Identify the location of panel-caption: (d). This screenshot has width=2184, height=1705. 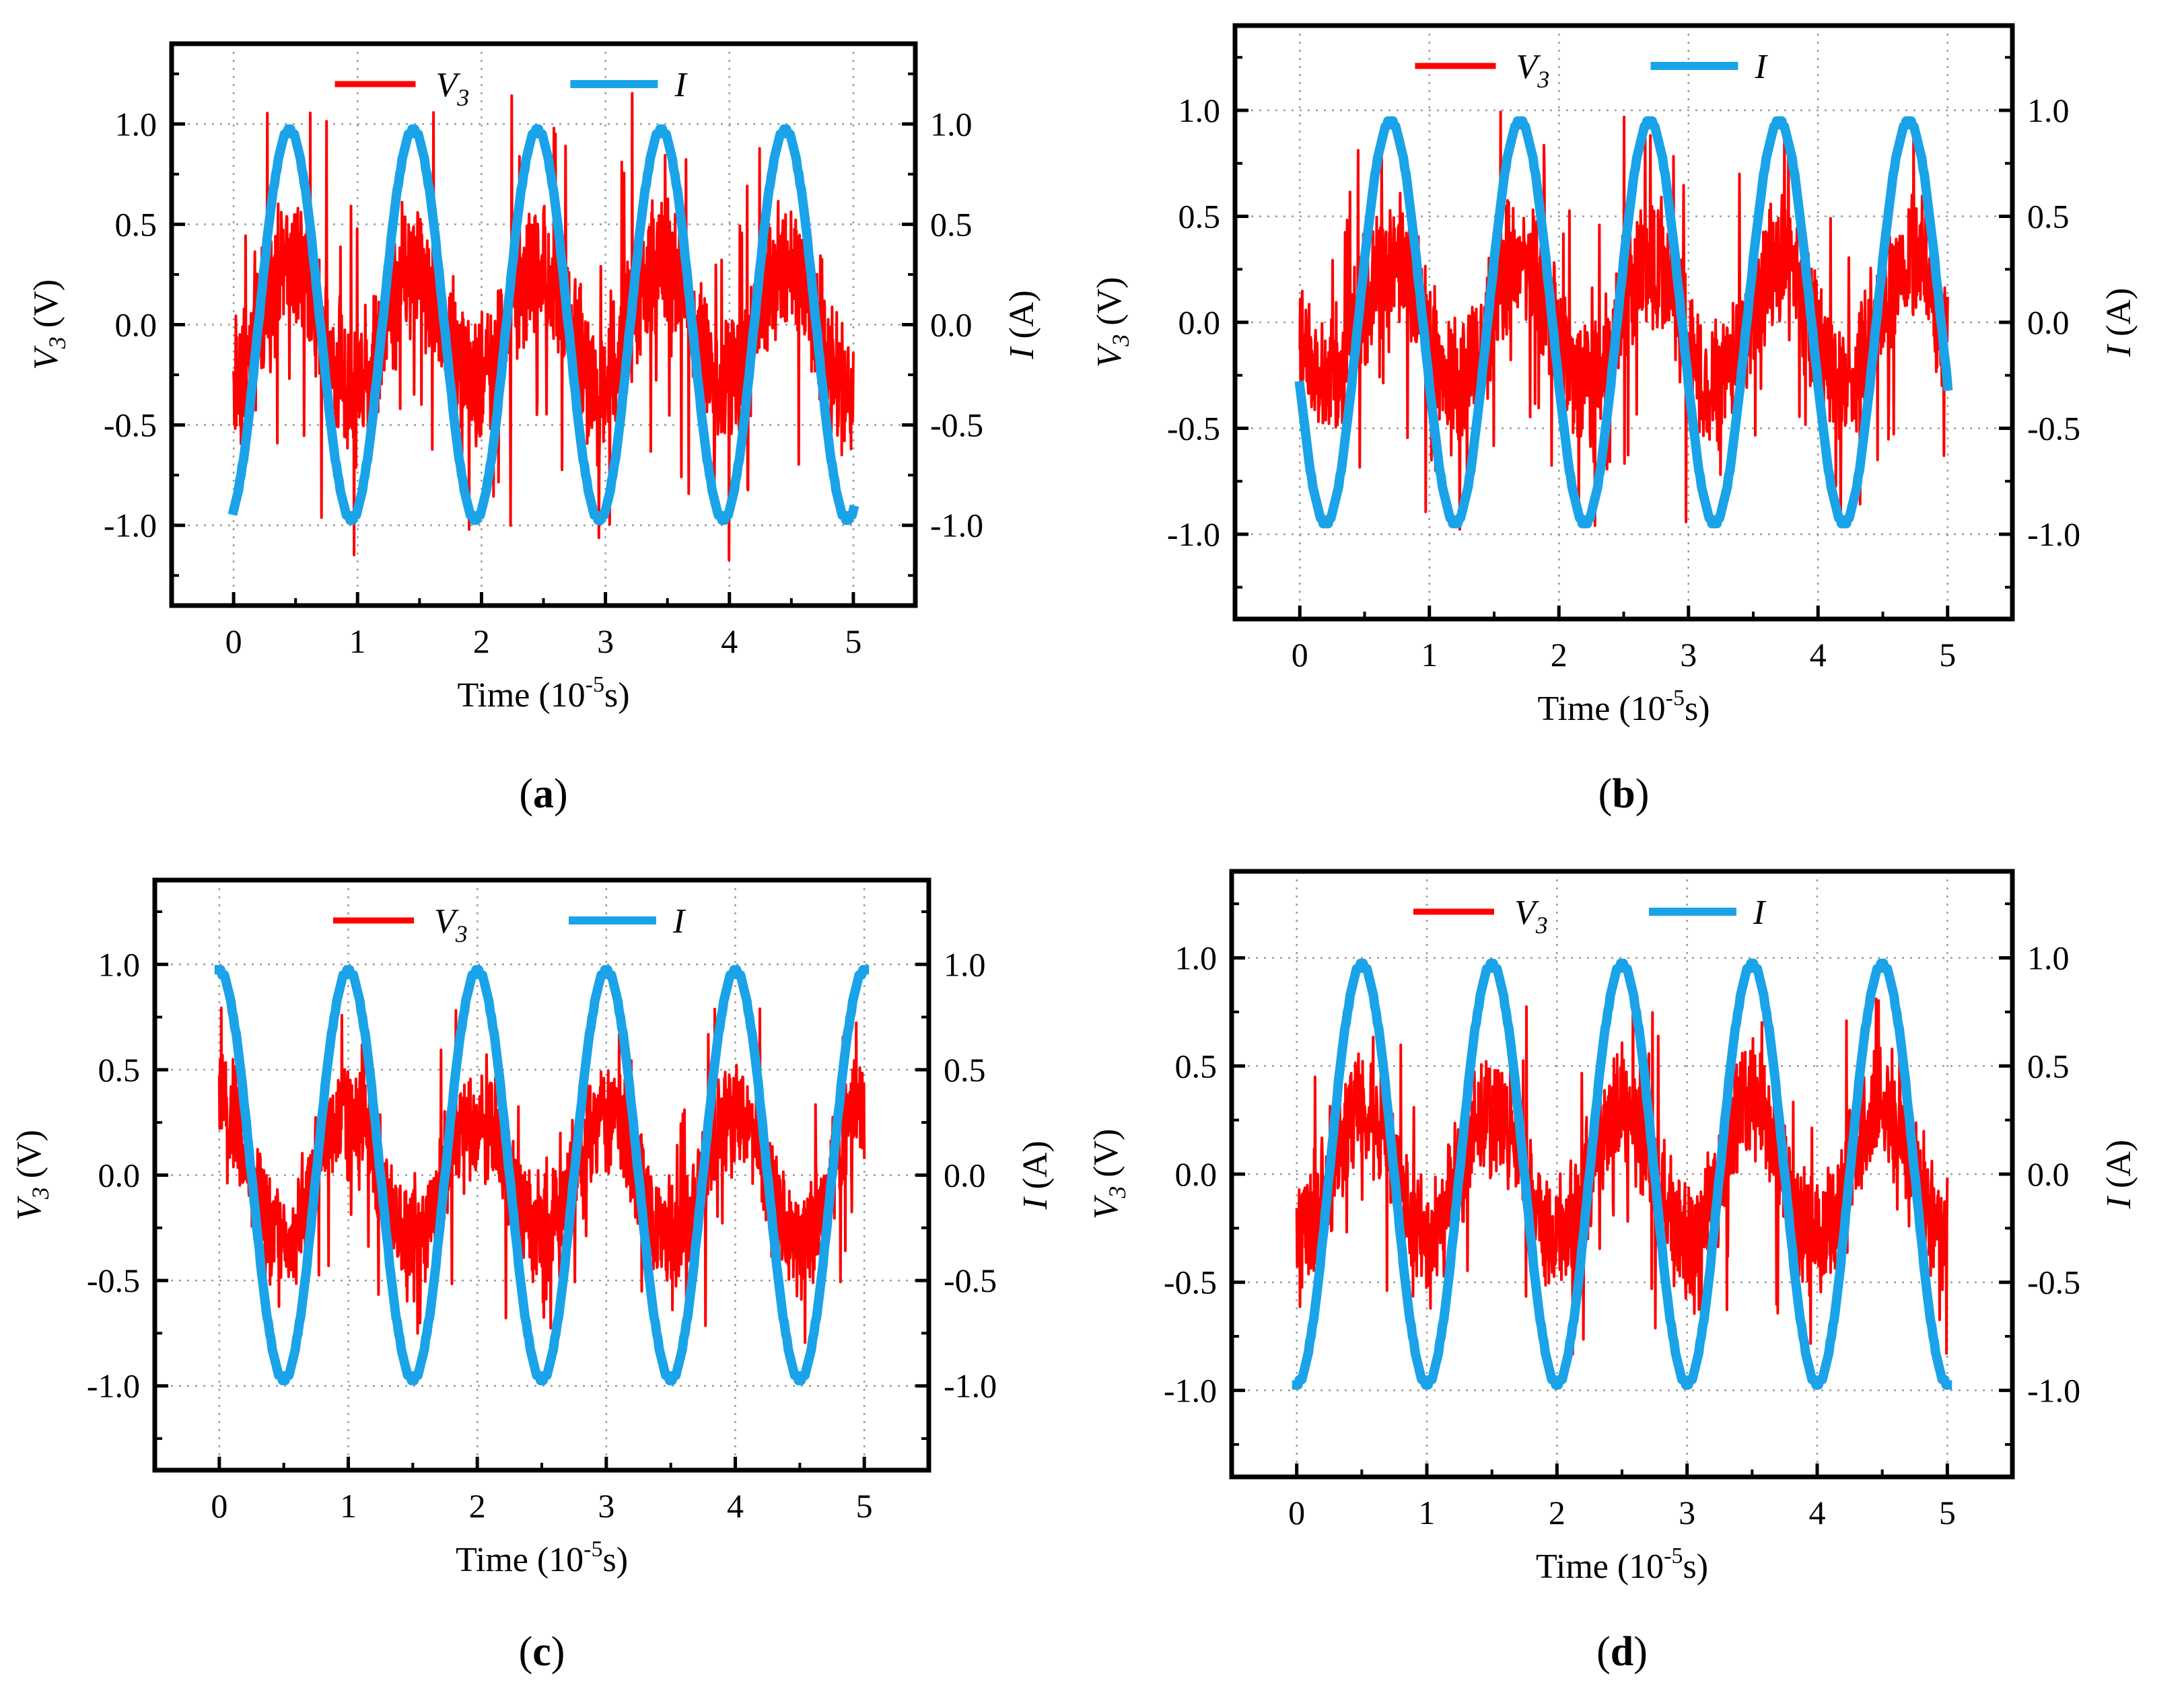
(1622, 1652).